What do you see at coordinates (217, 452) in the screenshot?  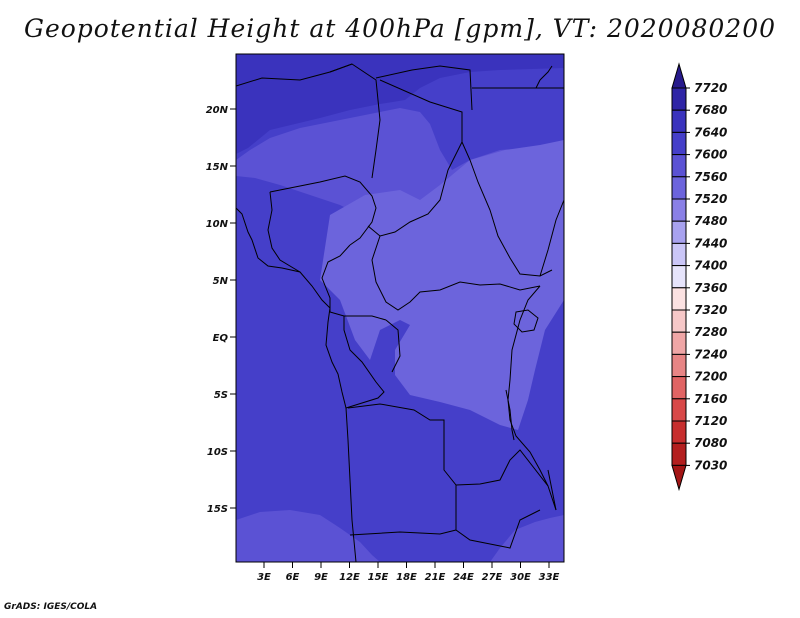 I see `lat-tick-label: 10S` at bounding box center [217, 452].